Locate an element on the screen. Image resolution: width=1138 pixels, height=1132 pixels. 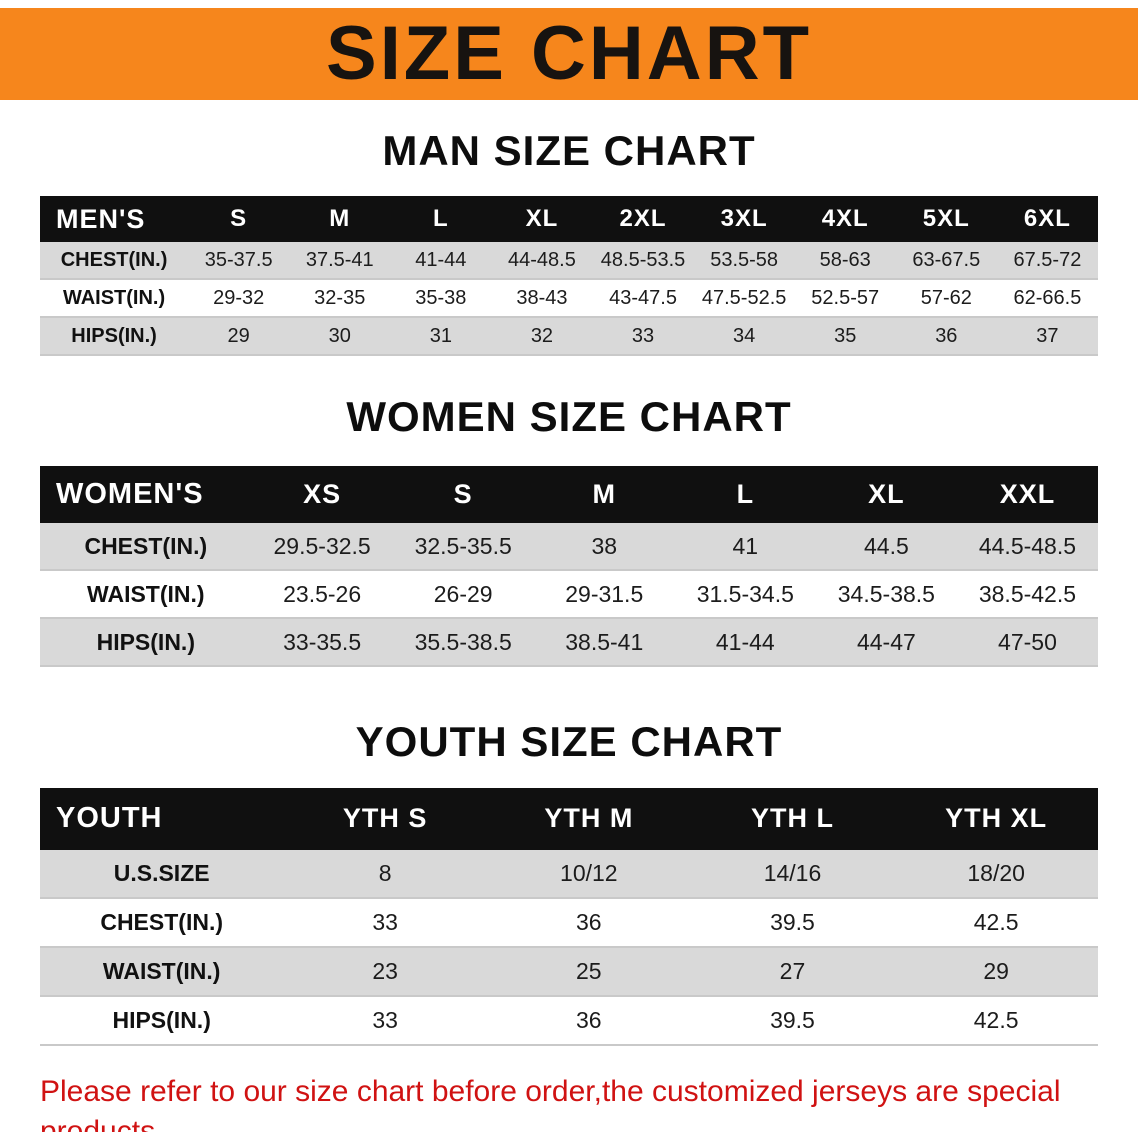
measurement-value-cell: 42.5 is located at coordinates (996, 1020).